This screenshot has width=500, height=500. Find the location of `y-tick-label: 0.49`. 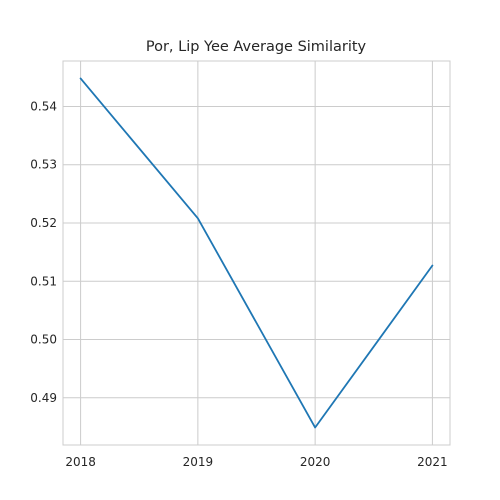

y-tick-label: 0.49 is located at coordinates (43, 398).